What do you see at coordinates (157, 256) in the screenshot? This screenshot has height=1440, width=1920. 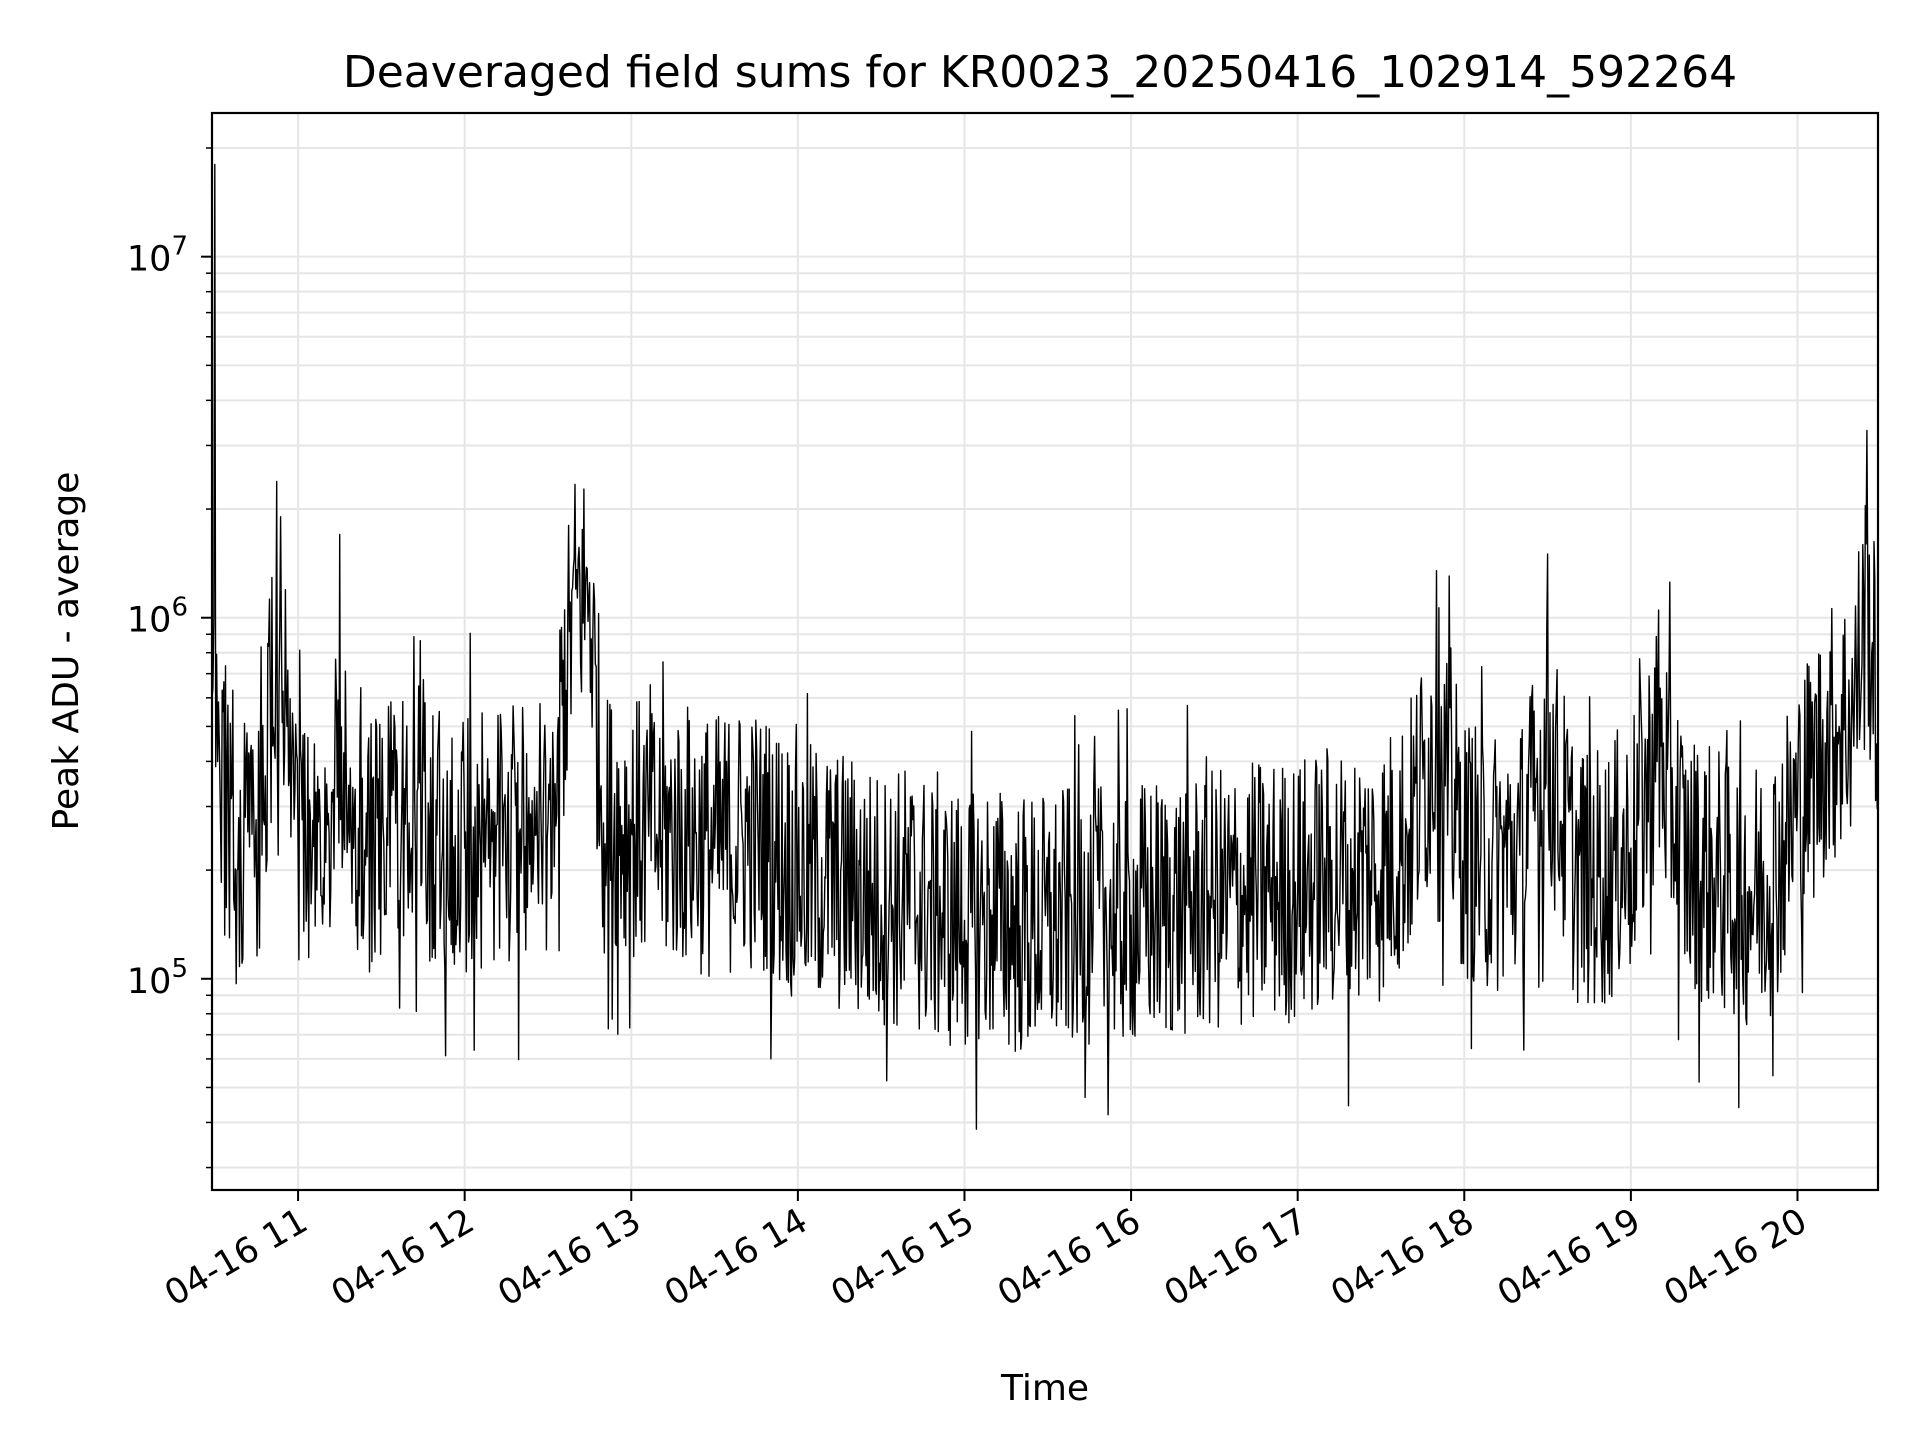 I see `y-tick-label: 10⁷` at bounding box center [157, 256].